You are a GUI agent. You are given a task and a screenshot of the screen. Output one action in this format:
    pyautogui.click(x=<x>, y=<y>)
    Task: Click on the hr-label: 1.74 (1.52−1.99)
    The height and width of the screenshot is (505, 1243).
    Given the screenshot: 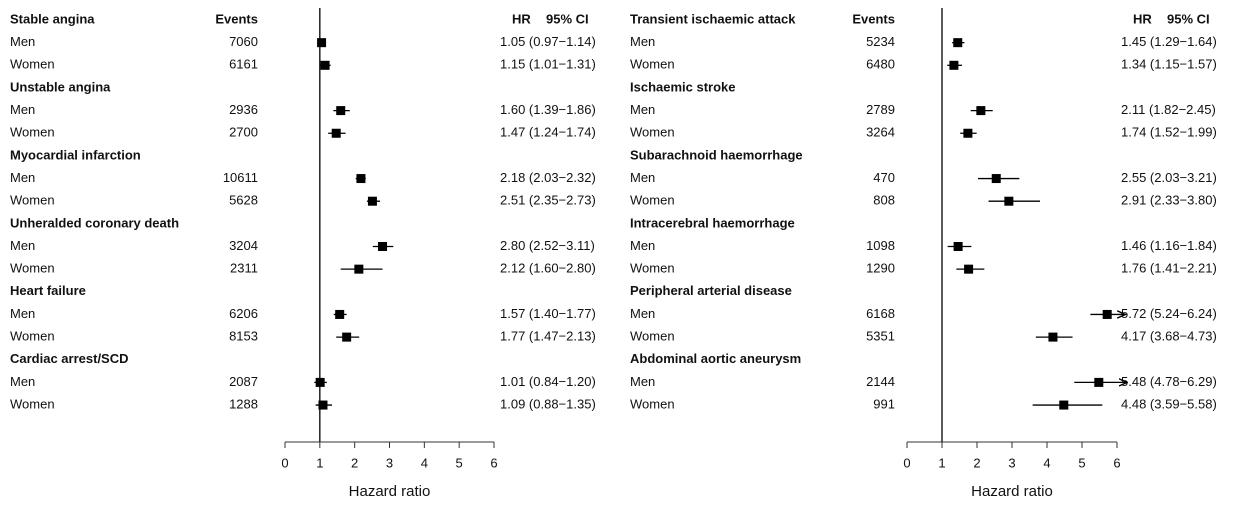 What is the action you would take?
    pyautogui.click(x=1169, y=132)
    